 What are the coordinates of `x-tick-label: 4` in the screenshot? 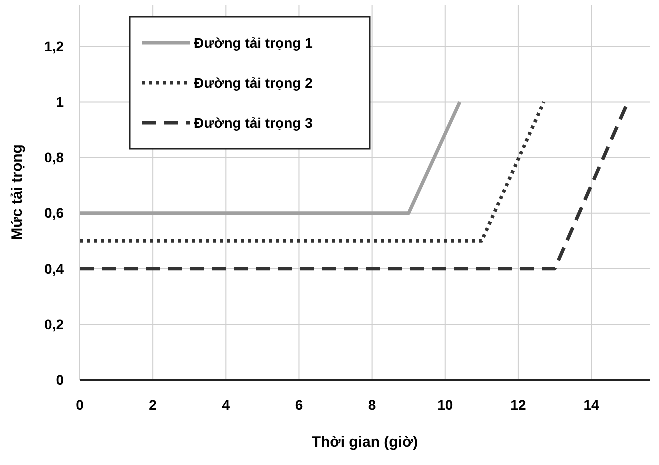 It's located at (226, 405).